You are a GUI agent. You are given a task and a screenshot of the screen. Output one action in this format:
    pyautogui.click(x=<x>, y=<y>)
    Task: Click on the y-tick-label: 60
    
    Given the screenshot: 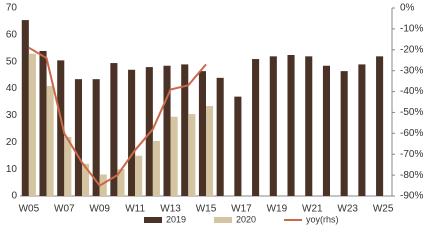 What is the action you would take?
    pyautogui.click(x=12, y=34)
    